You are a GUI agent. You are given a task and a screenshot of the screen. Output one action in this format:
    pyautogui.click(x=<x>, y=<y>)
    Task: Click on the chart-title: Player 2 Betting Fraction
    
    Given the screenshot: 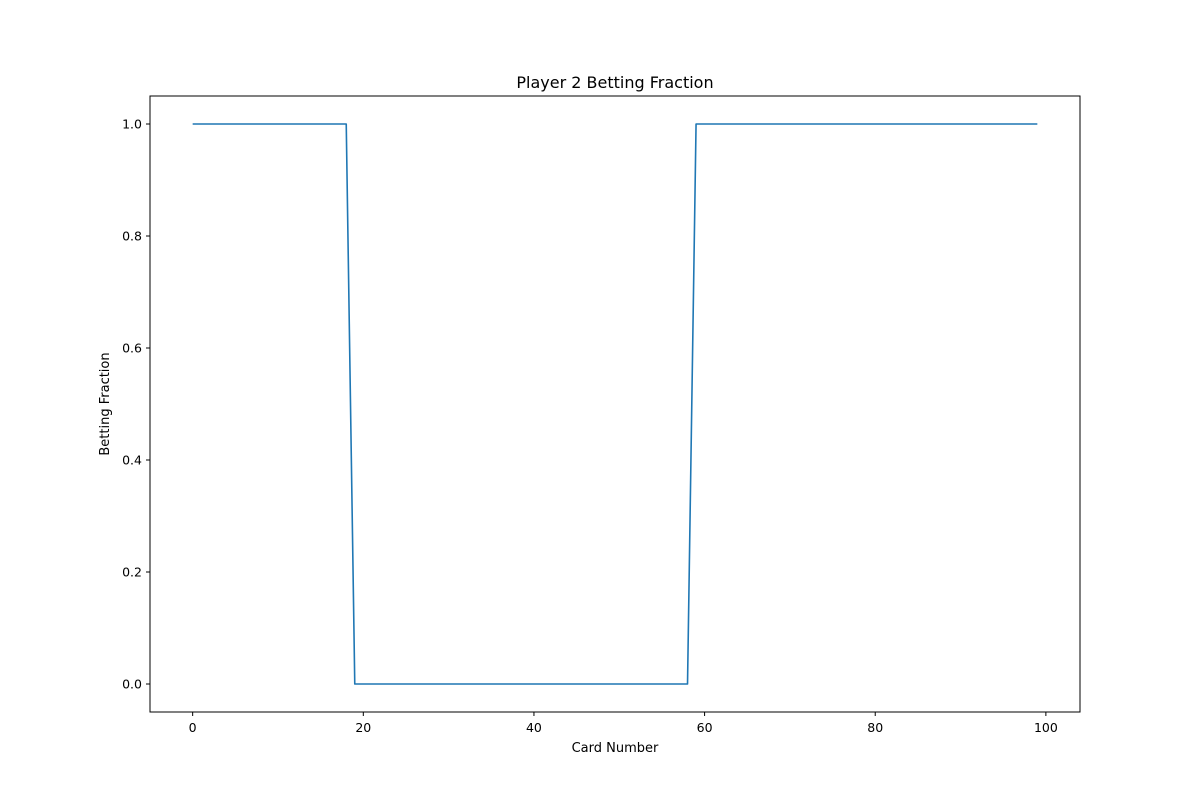 What is the action you would take?
    pyautogui.click(x=614, y=82)
    